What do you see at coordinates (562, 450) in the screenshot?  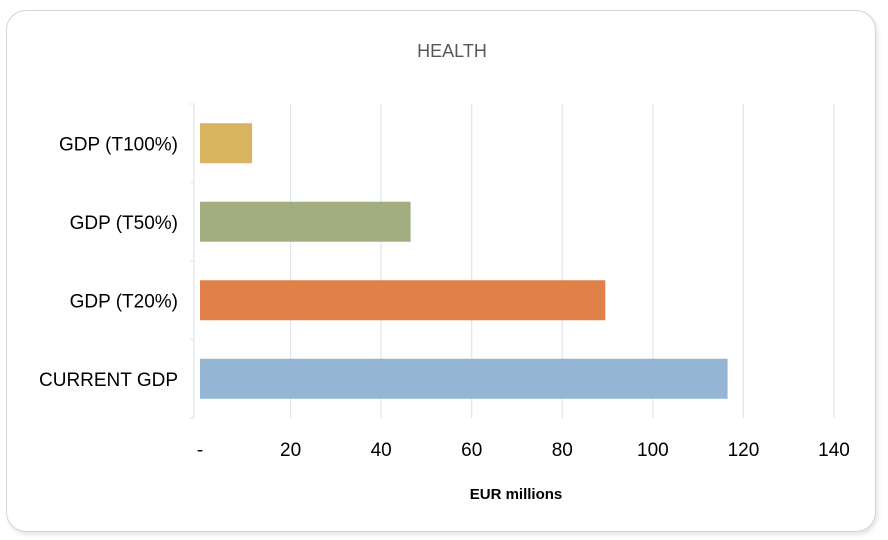 I see `x-tick-label: 80` at bounding box center [562, 450].